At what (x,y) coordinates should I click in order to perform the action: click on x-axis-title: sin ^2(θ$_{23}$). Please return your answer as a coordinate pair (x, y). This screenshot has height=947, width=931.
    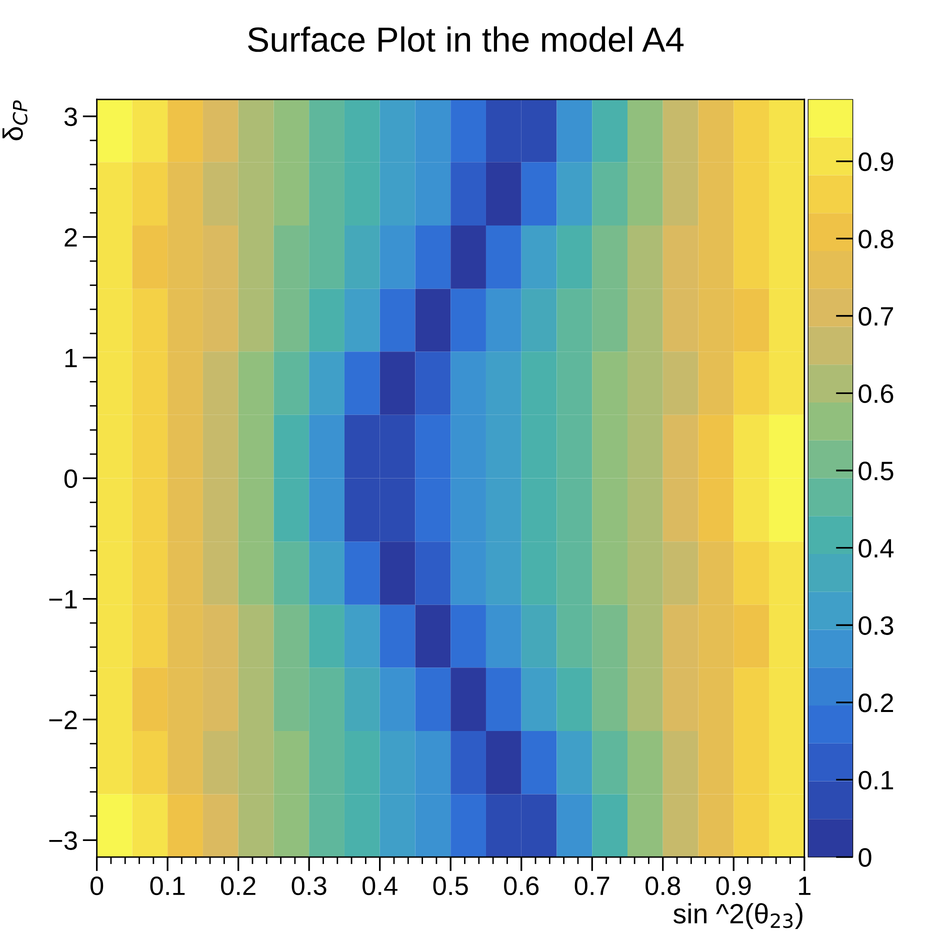
    Looking at the image, I should click on (737, 916).